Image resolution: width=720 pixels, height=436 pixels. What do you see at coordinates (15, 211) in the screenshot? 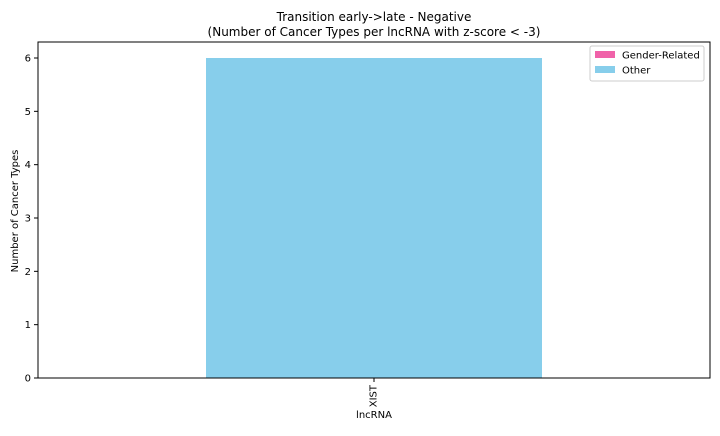
I see `y-axis-label: Number of Cancer Types` at bounding box center [15, 211].